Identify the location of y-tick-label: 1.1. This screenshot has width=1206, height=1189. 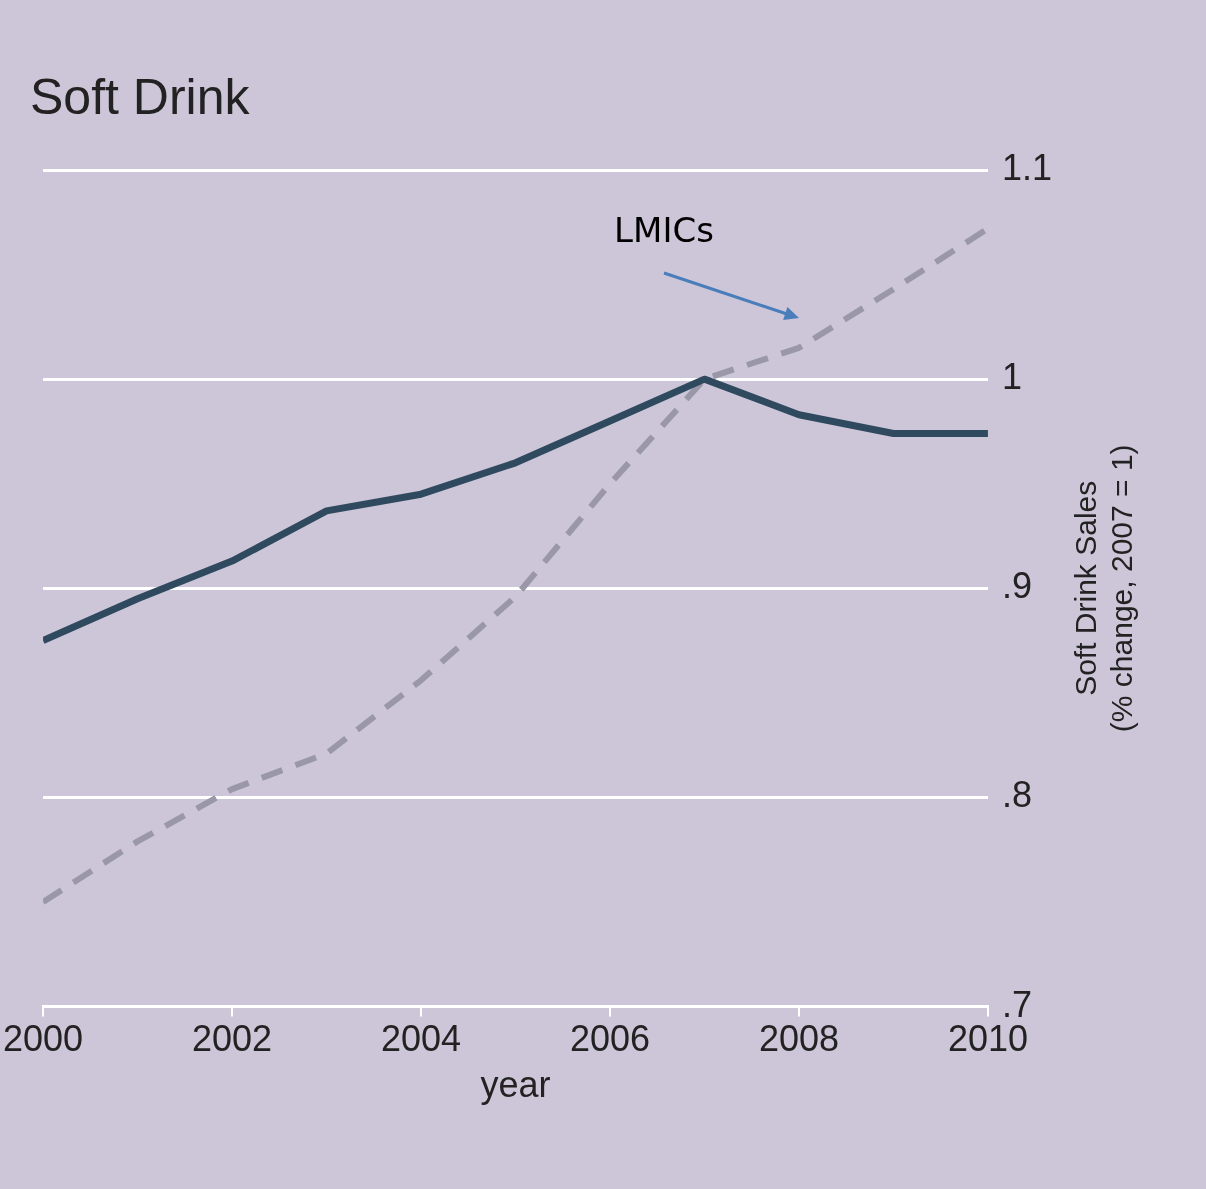
(1026, 167).